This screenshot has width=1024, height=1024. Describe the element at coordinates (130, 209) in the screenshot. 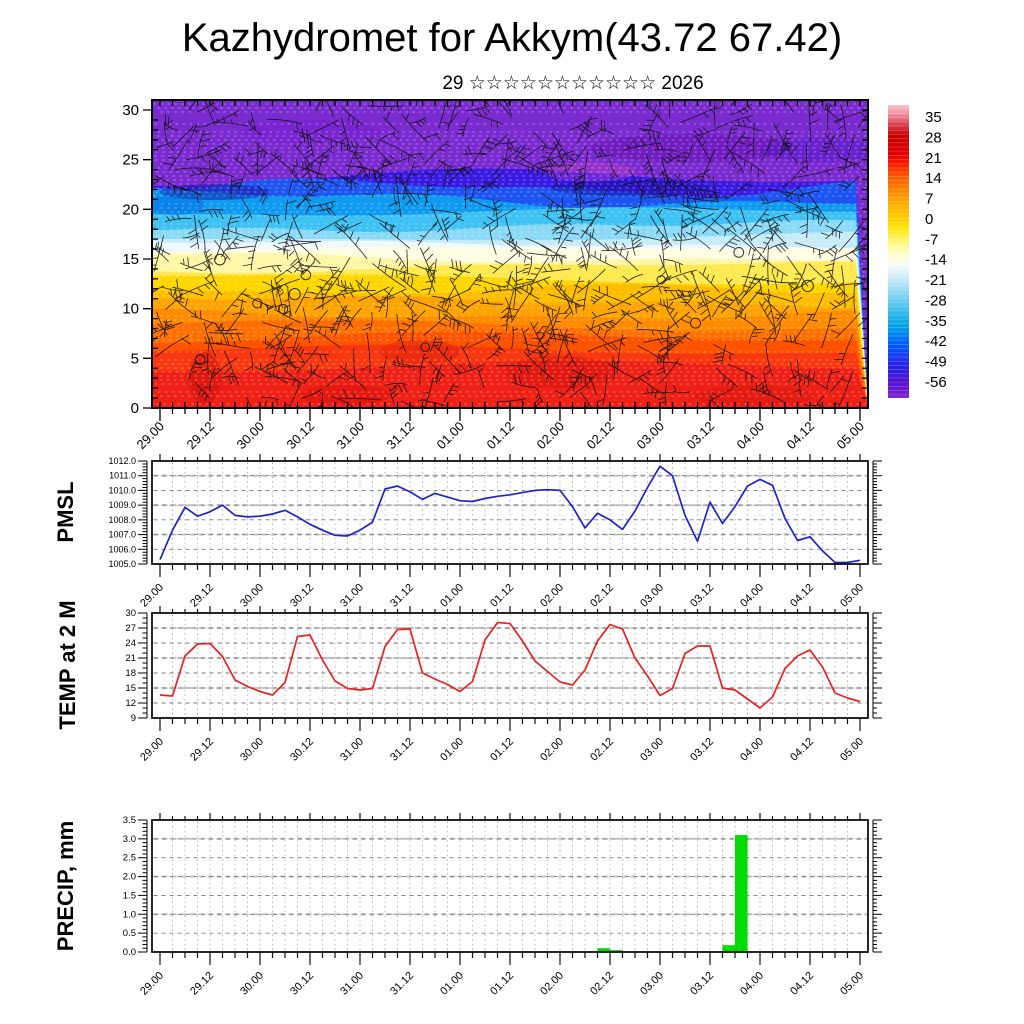

I see `svg-text: 20` at that location.